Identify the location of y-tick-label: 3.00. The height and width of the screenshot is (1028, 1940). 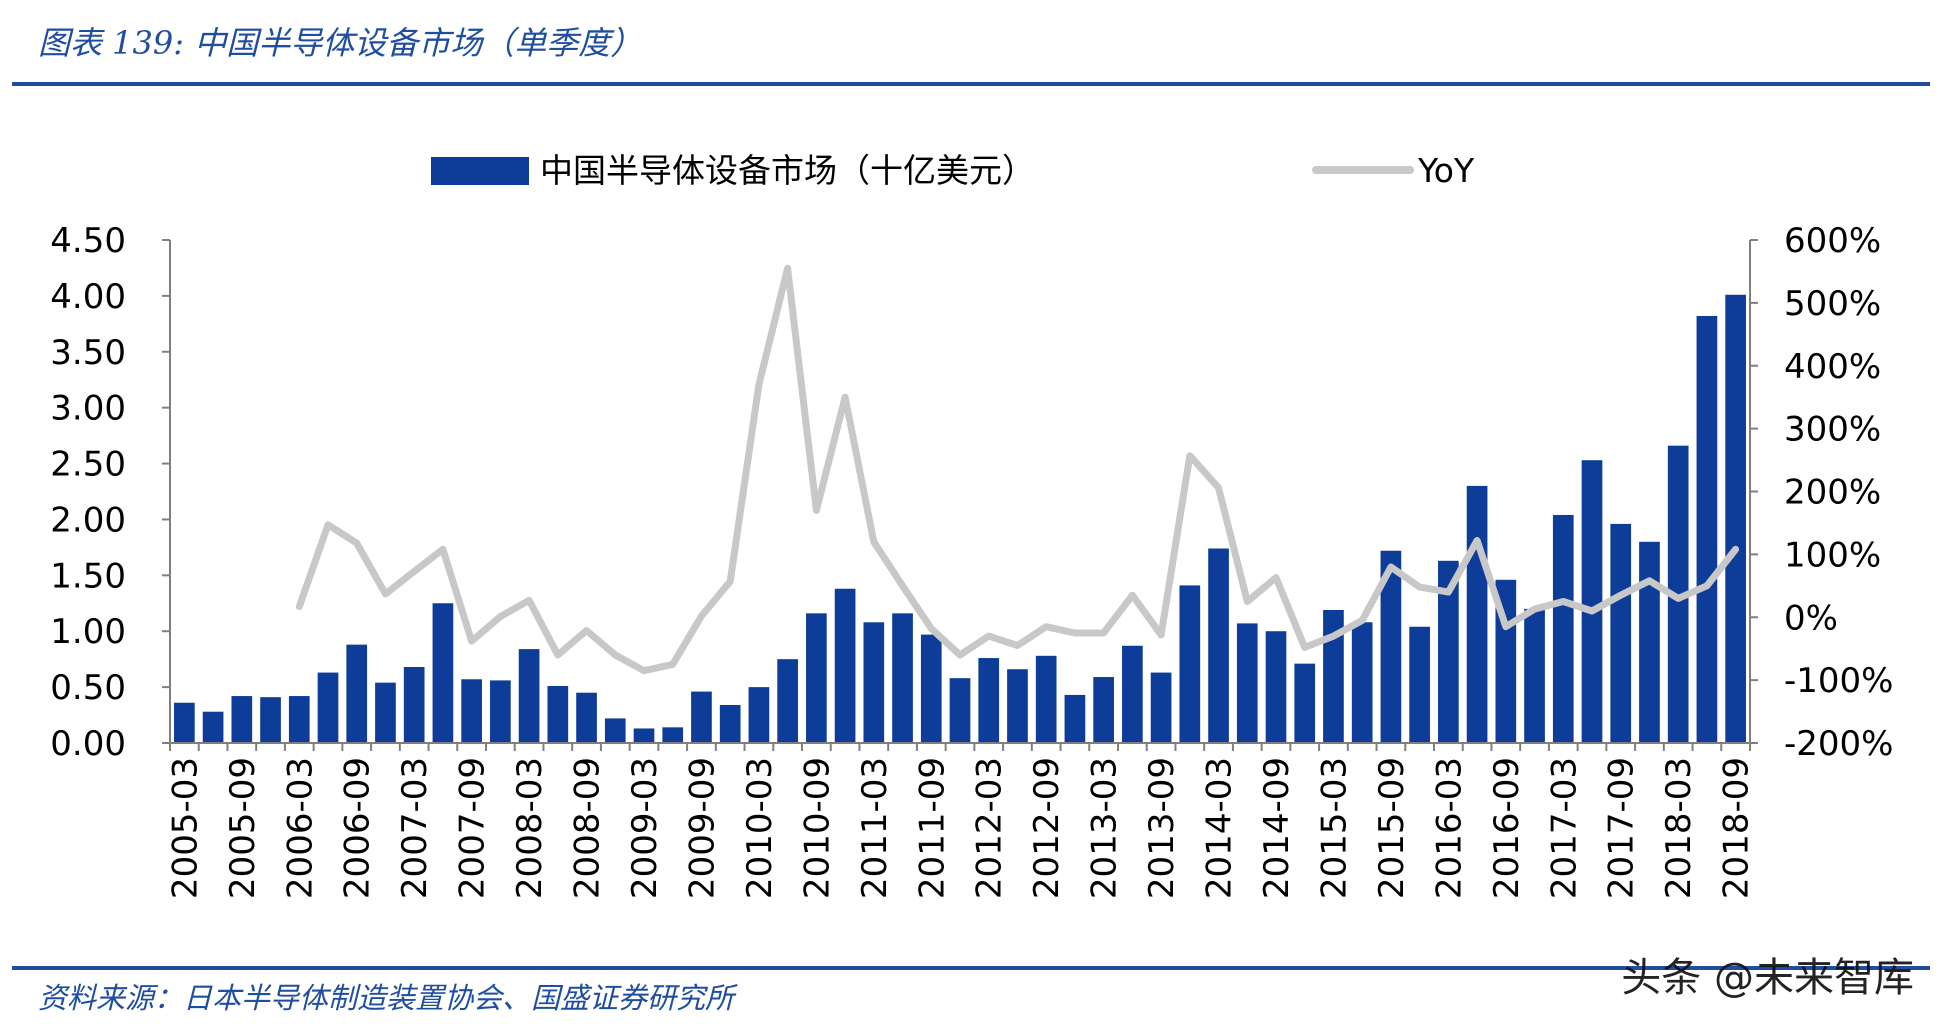
(88, 409).